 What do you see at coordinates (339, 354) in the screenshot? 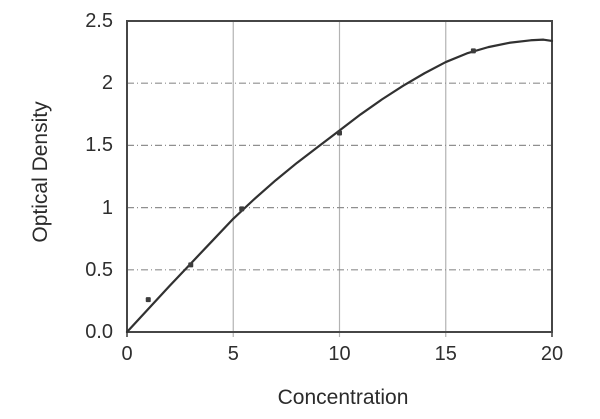
I see `x-tick-label: 10` at bounding box center [339, 354].